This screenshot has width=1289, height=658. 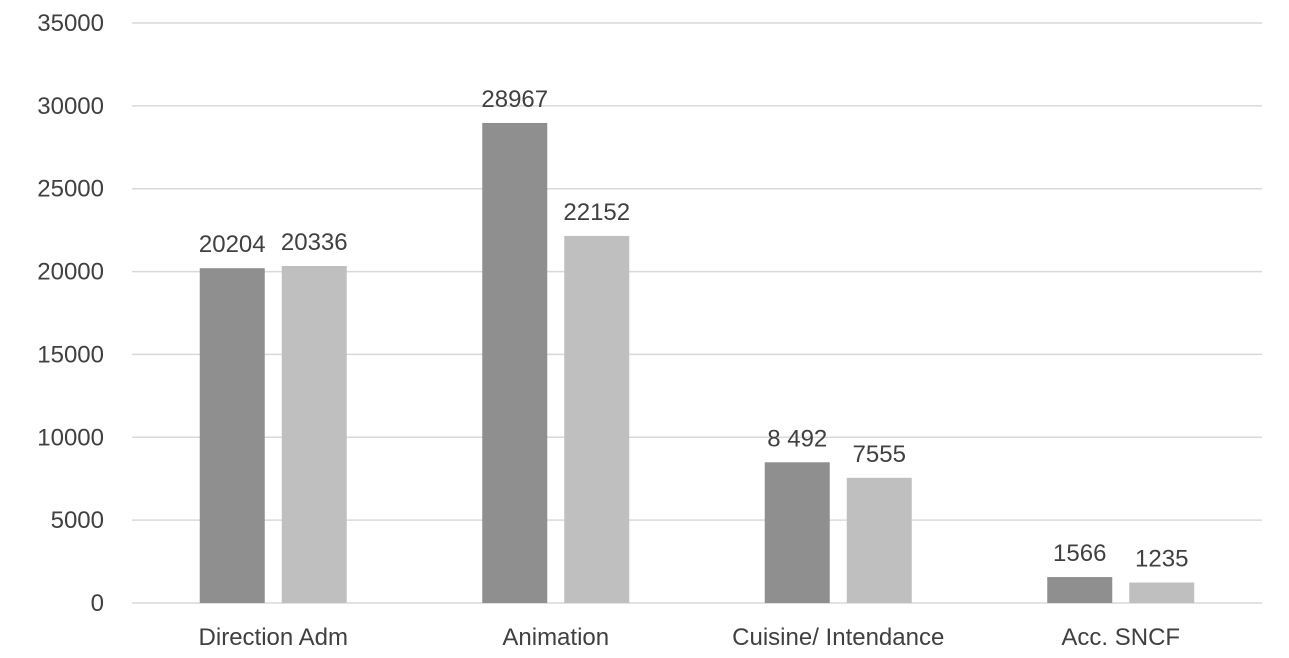 I want to click on y-tick-label: 20000, so click(x=70, y=272).